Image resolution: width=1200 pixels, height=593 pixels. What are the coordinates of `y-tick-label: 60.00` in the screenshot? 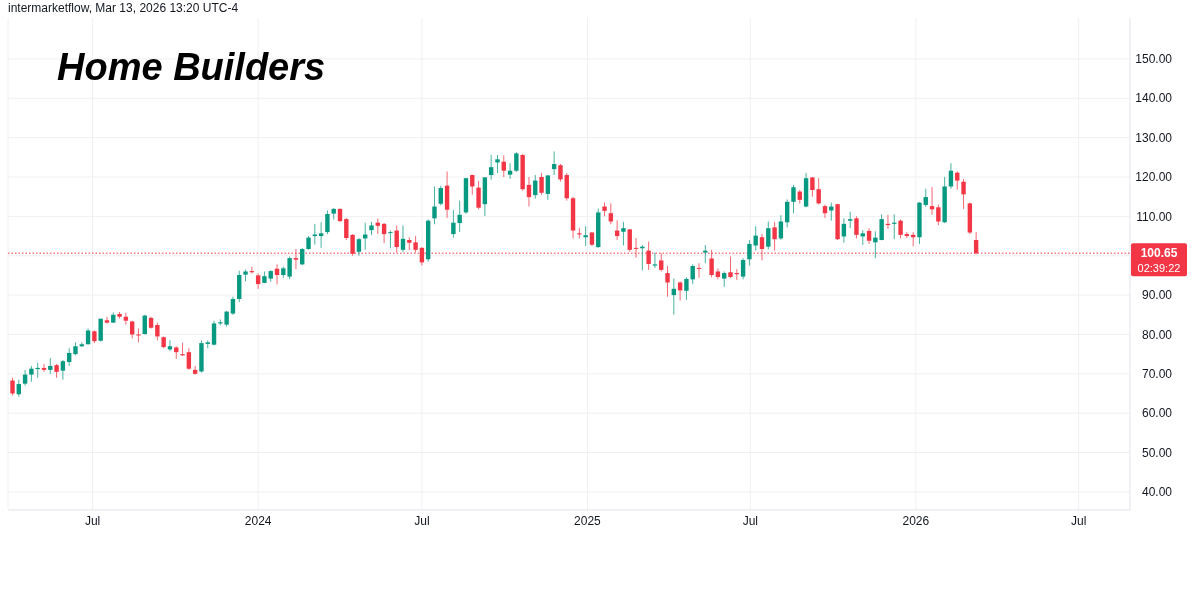 It's located at (1157, 413).